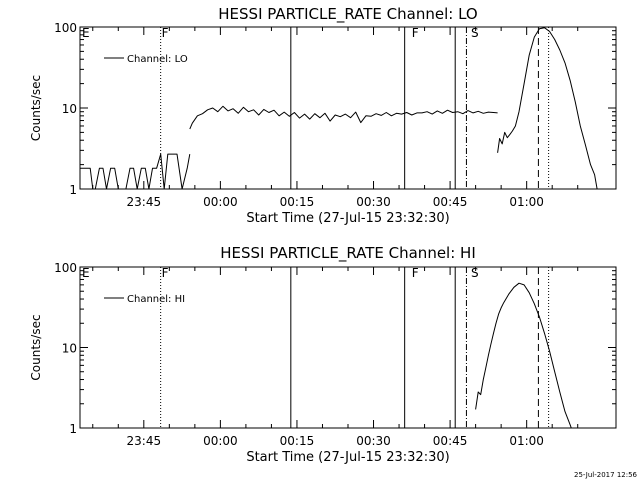  I want to click on legend-label: Channel: HI, so click(156, 299).